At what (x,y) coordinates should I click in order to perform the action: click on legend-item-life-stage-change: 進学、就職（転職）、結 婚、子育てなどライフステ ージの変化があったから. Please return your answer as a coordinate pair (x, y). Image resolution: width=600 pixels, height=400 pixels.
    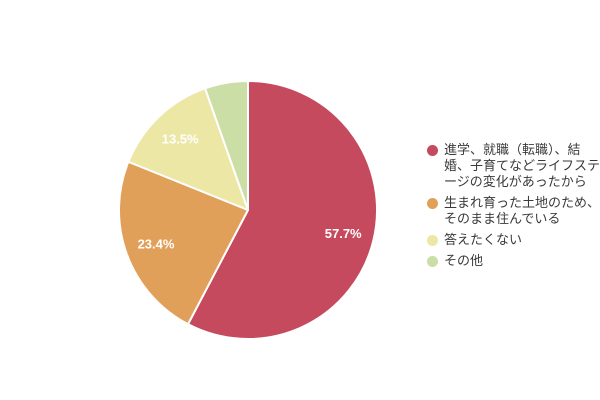
    Looking at the image, I should click on (513, 166).